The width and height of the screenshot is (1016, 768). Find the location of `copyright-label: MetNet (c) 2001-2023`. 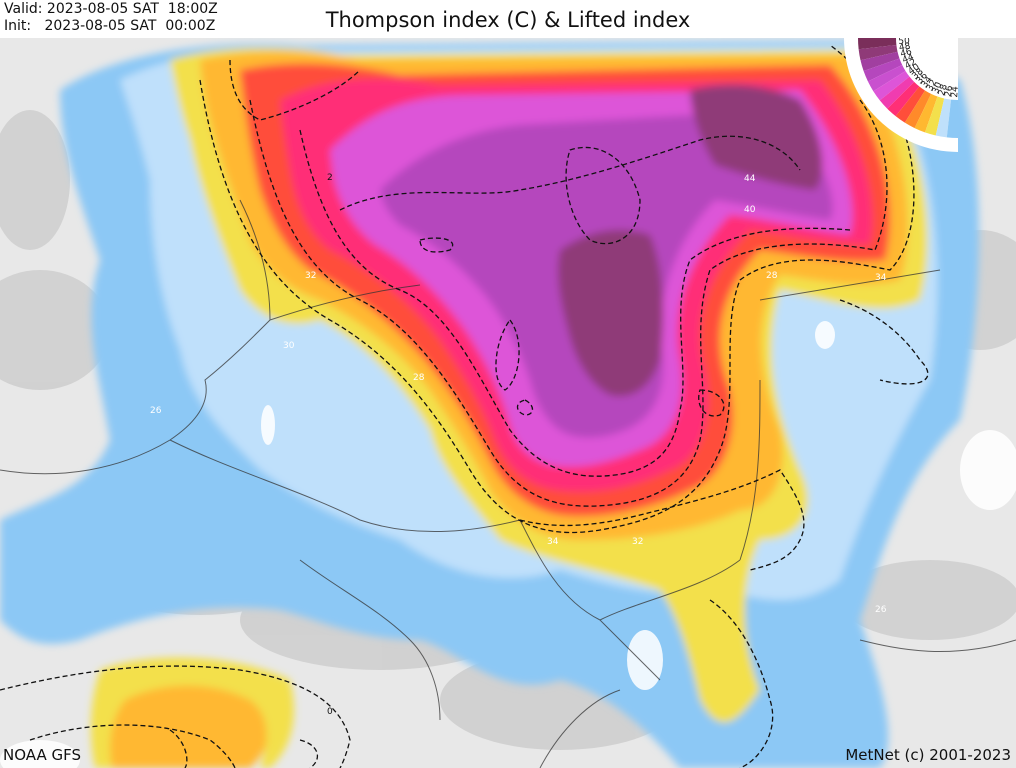

copyright-label: MetNet (c) 2001-2023 is located at coordinates (928, 755).